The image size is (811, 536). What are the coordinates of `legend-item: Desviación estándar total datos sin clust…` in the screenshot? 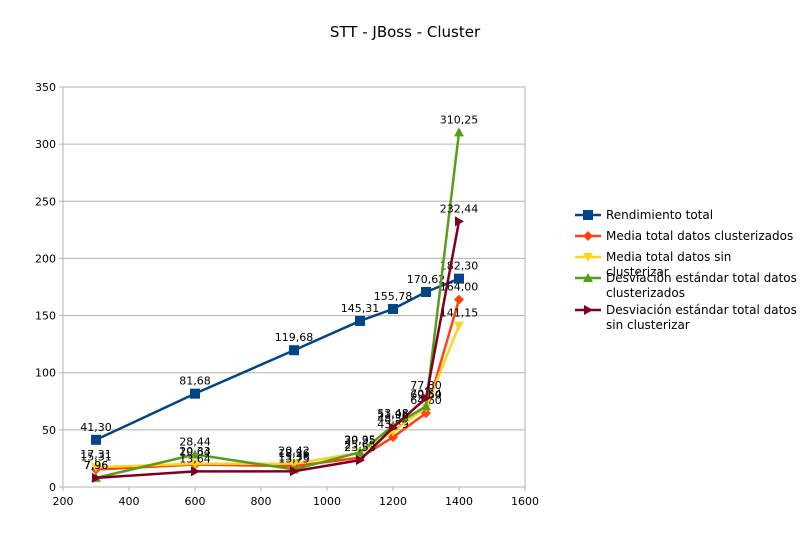 It's located at (686, 317).